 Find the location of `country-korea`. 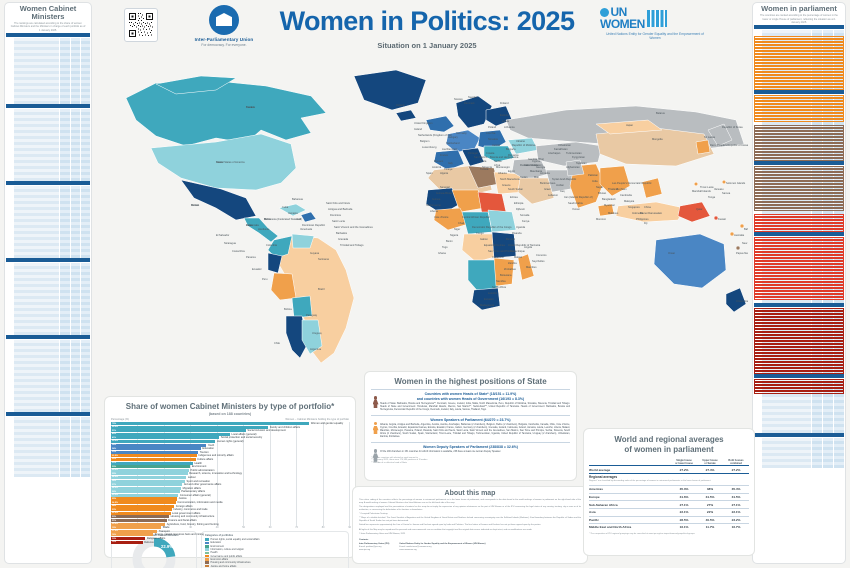

country-korea is located at coordinates (703, 147).